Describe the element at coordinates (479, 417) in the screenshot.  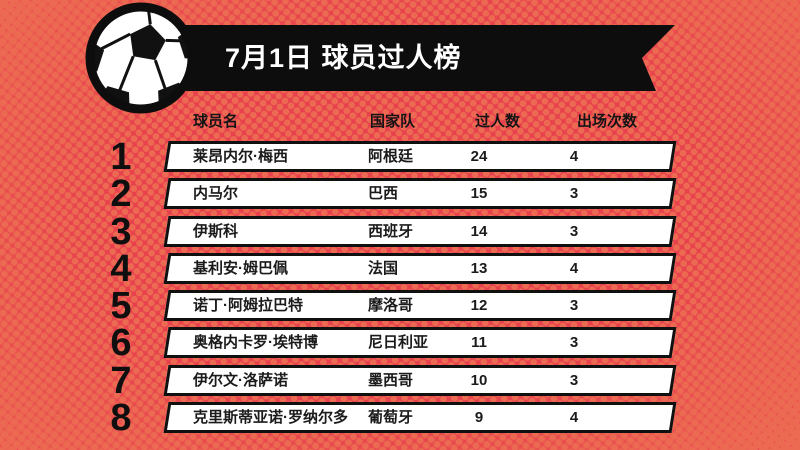
I see `dribble-count: 9` at that location.